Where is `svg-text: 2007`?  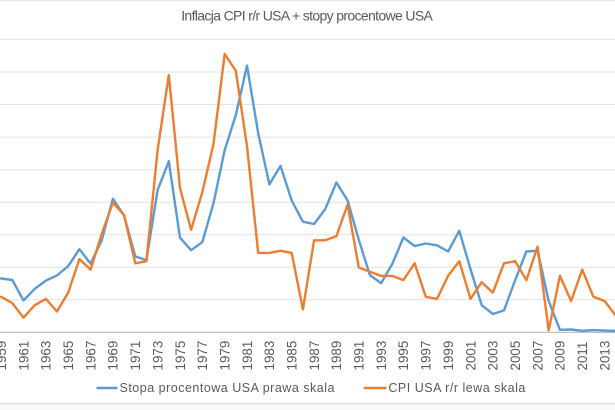 svg-text: 2007 is located at coordinates (537, 356).